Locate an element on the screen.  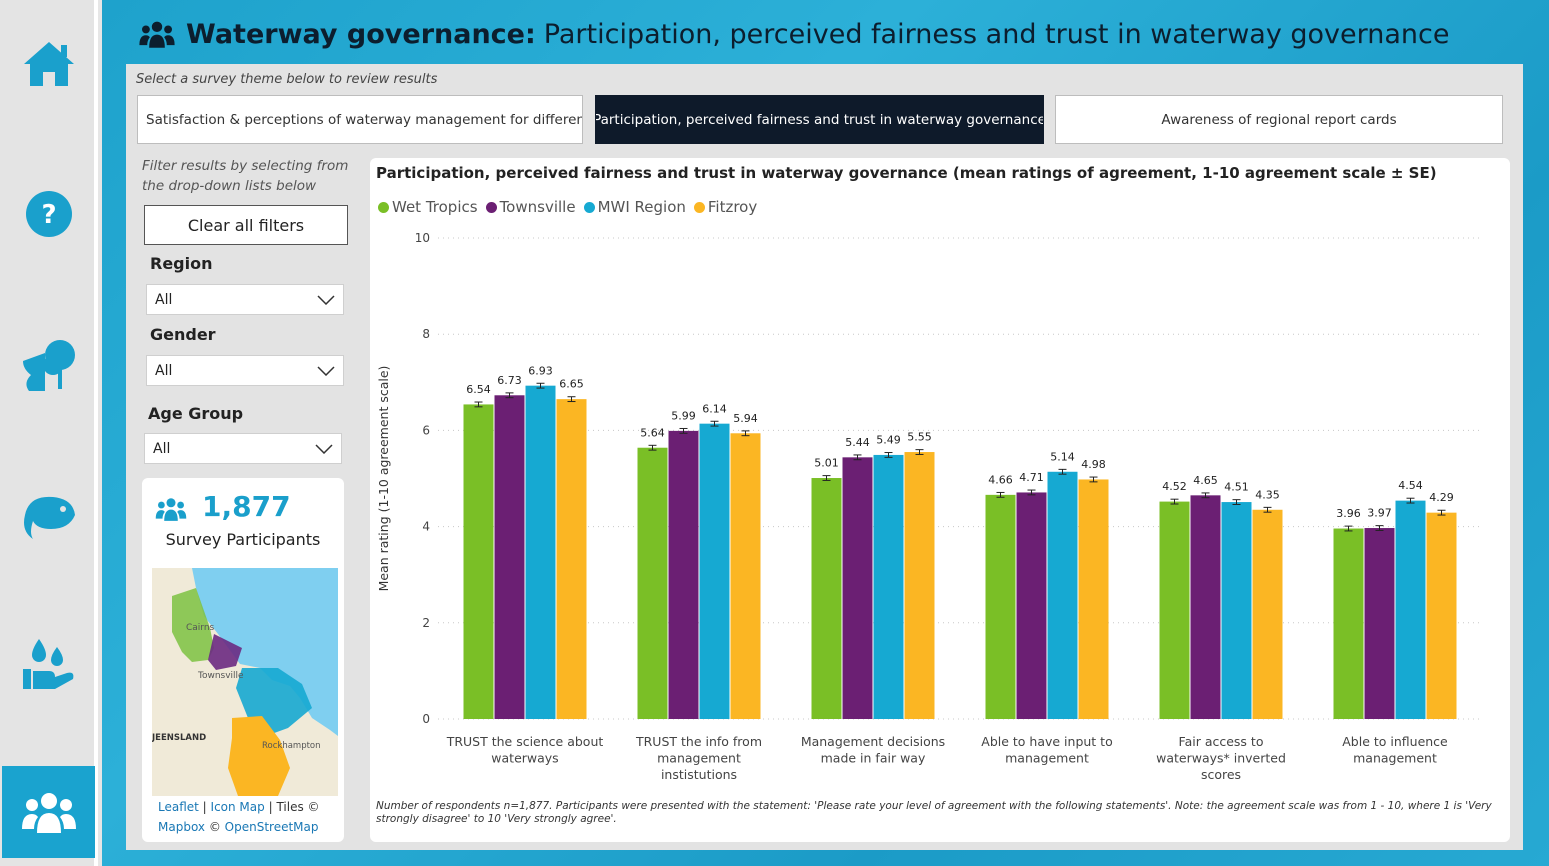
x-tick-label: TRUST the science about is located at coordinates (525, 741).